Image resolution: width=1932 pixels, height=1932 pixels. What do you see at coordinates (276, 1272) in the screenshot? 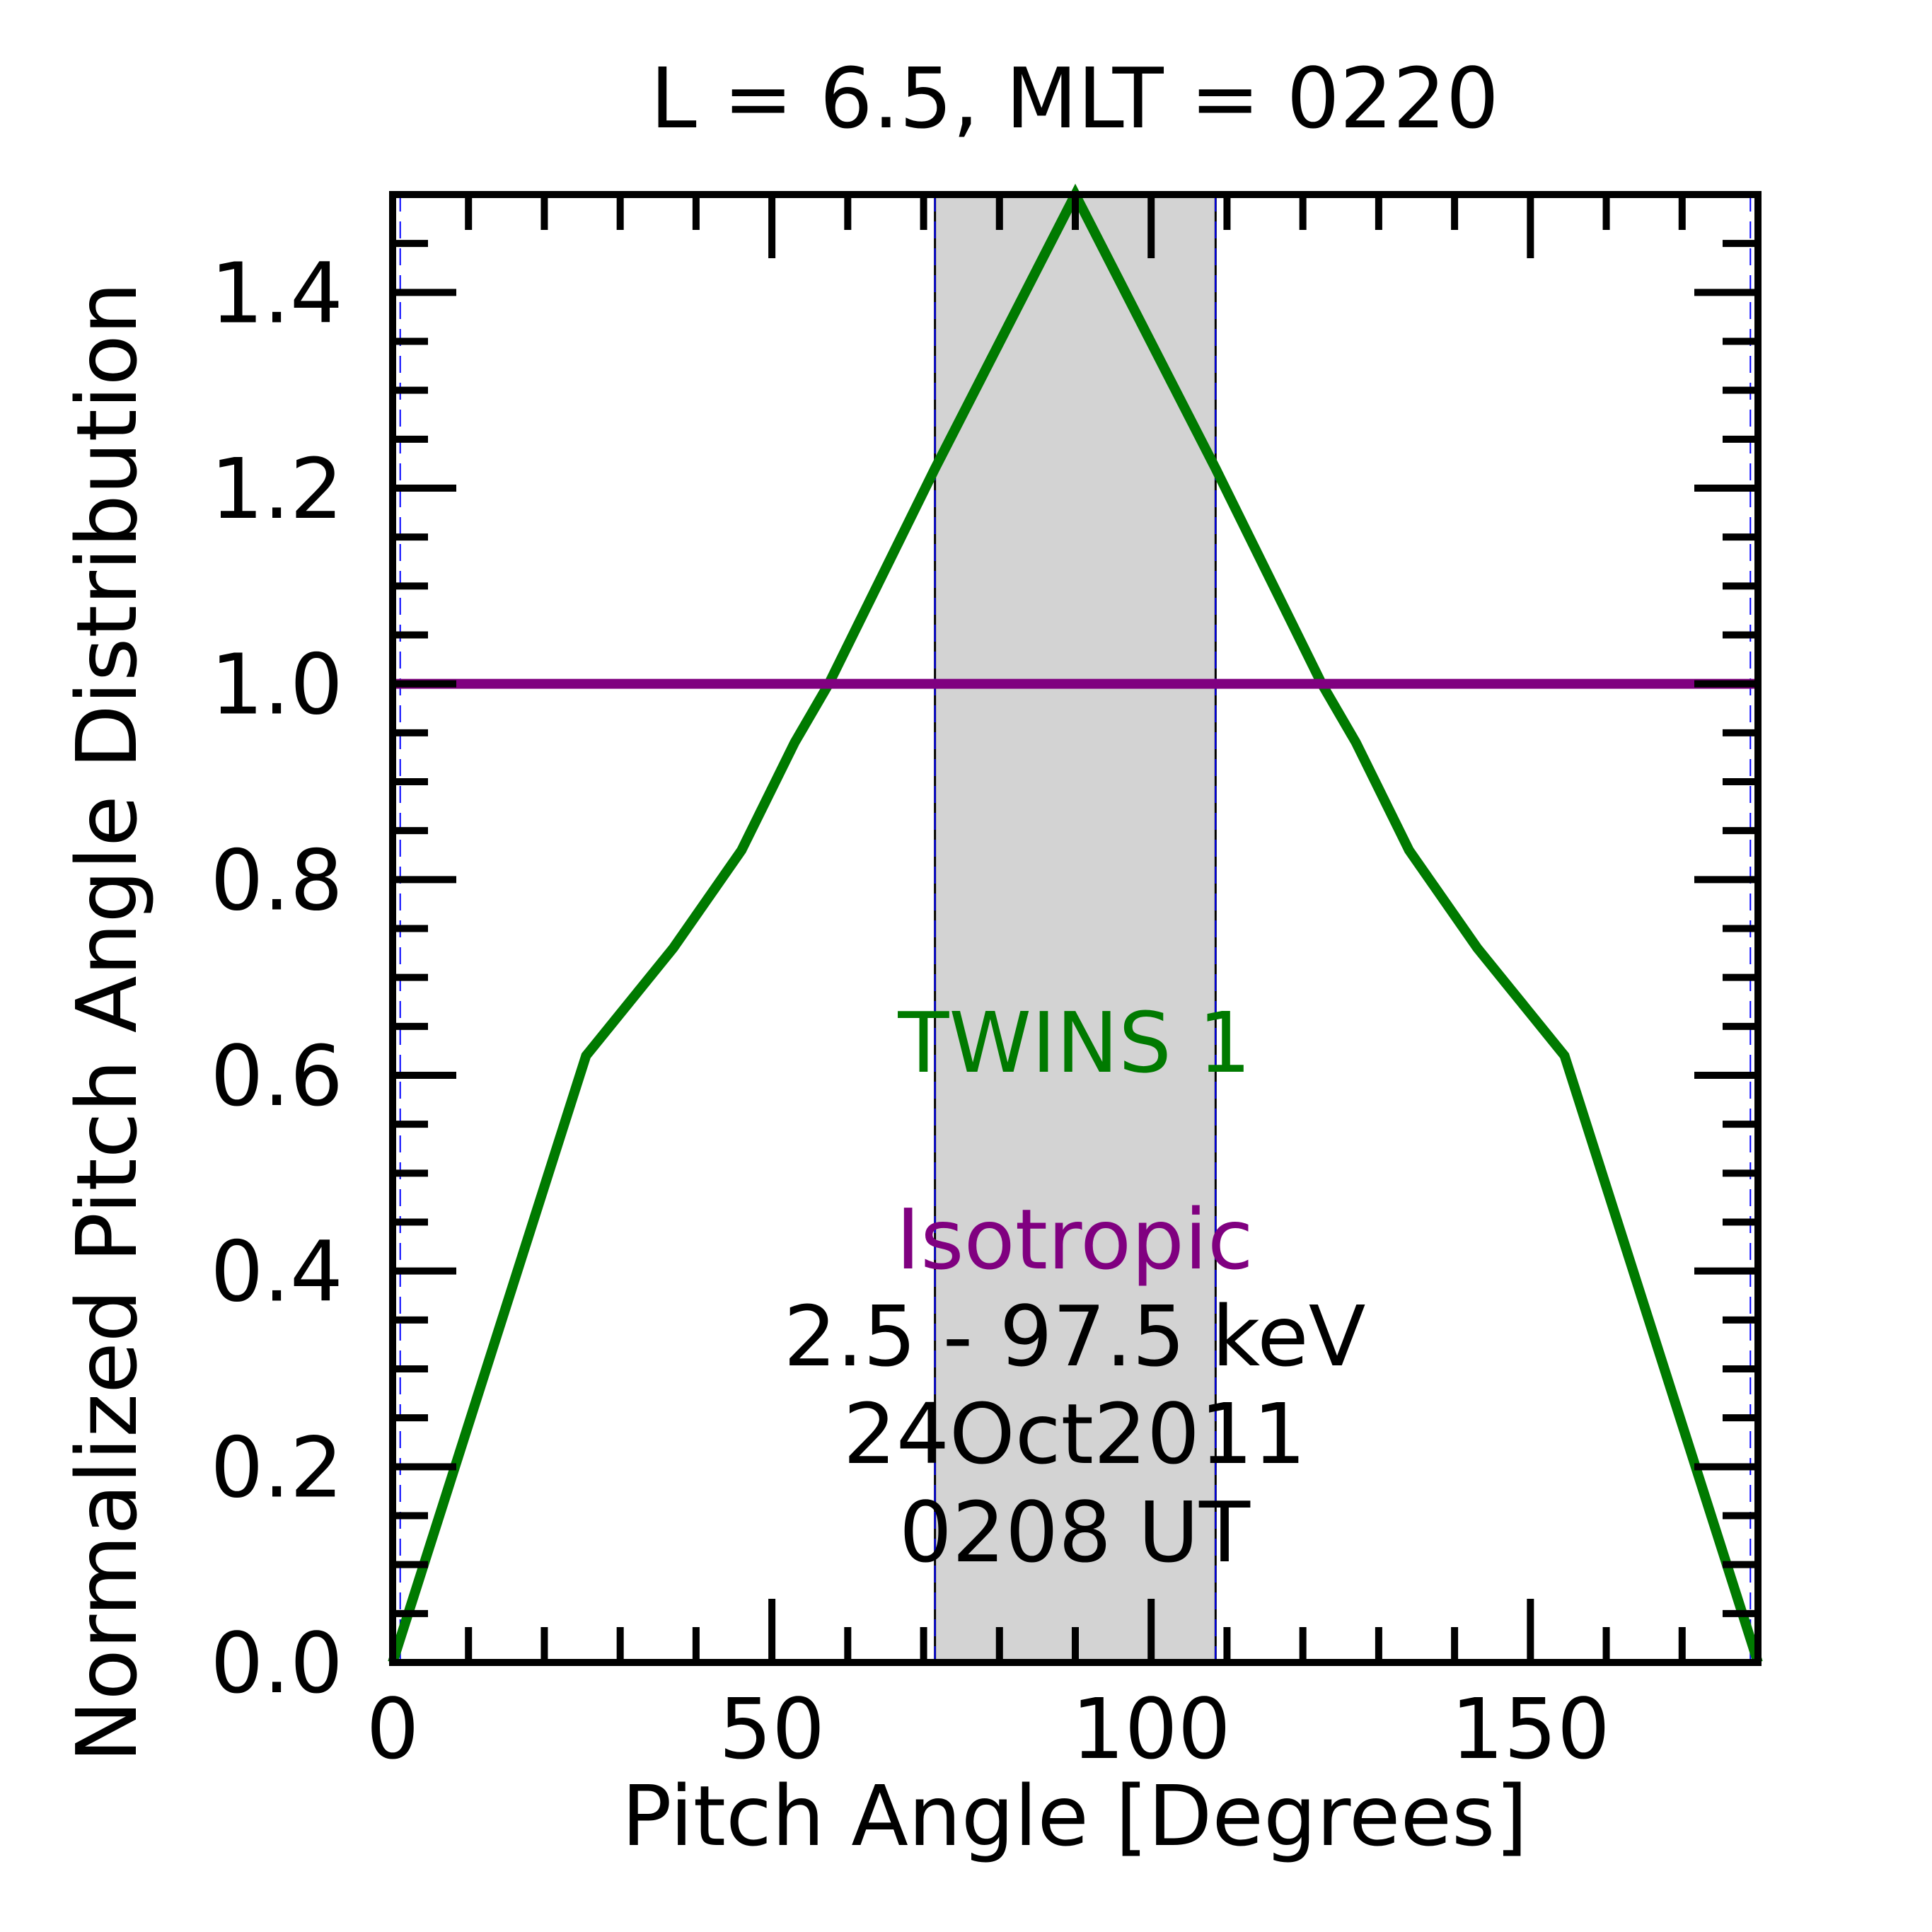
I see `y-tick-label-2: 0.4` at bounding box center [276, 1272].